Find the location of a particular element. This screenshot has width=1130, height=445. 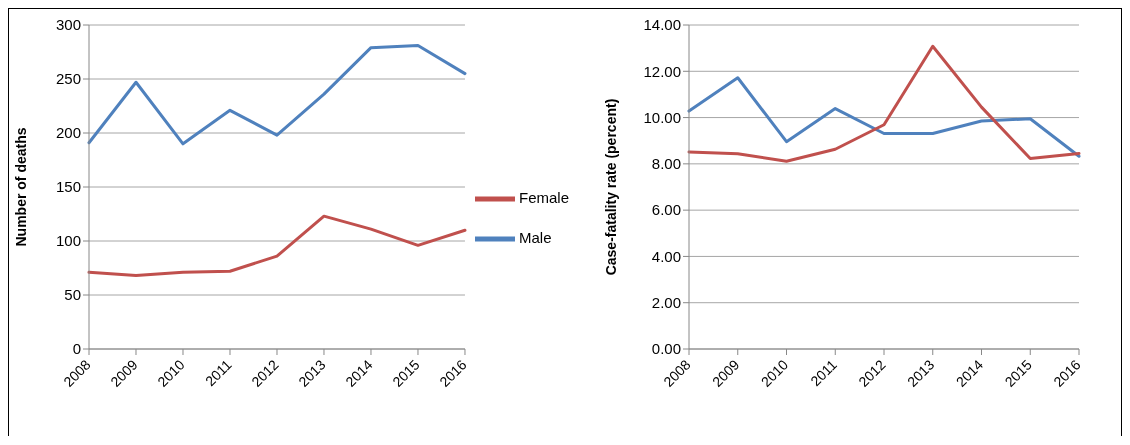

y-tick-label: 50 is located at coordinates (72, 295).